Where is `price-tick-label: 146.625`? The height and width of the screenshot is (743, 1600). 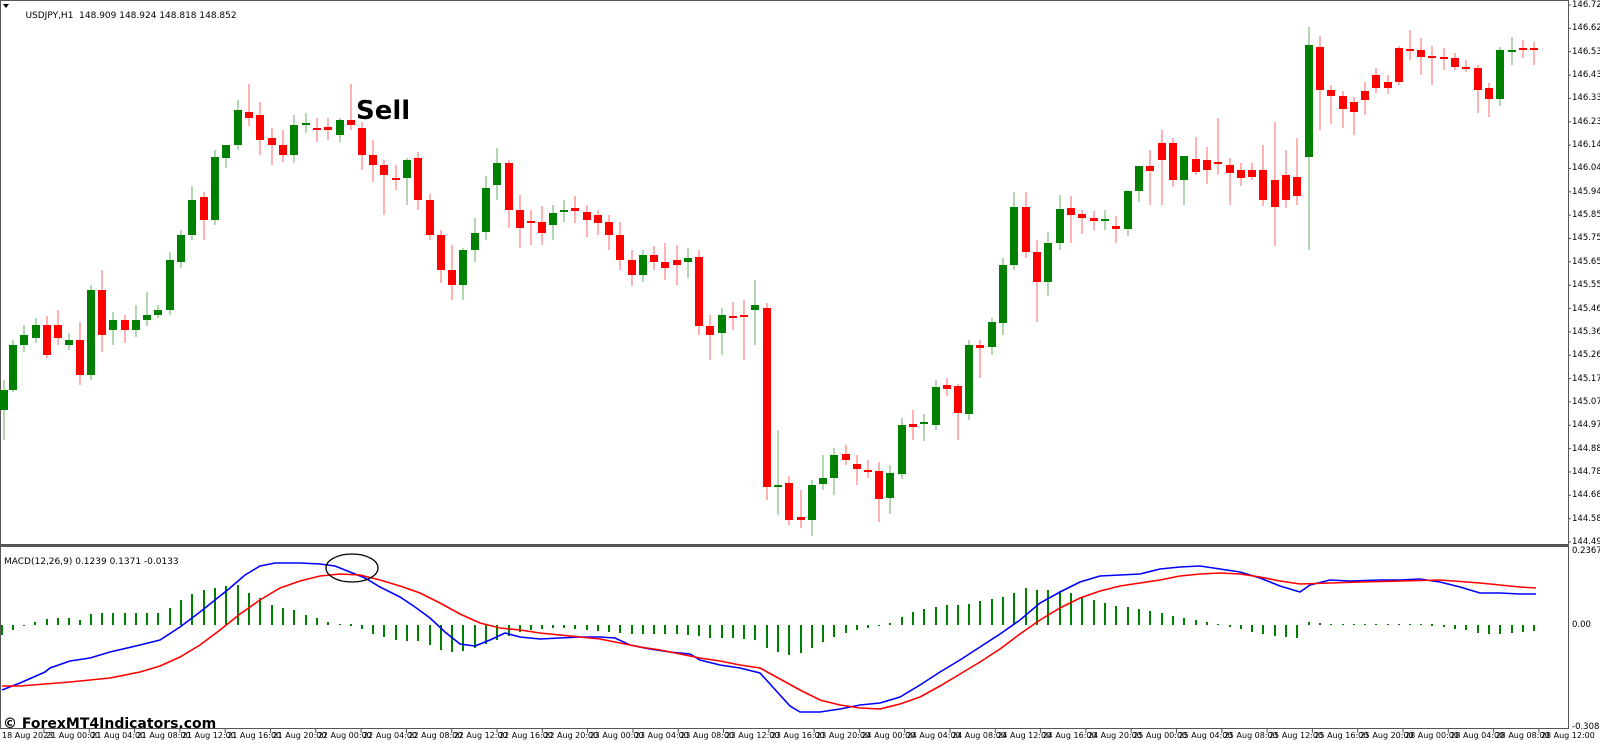 price-tick-label: 146.625 is located at coordinates (1586, 28).